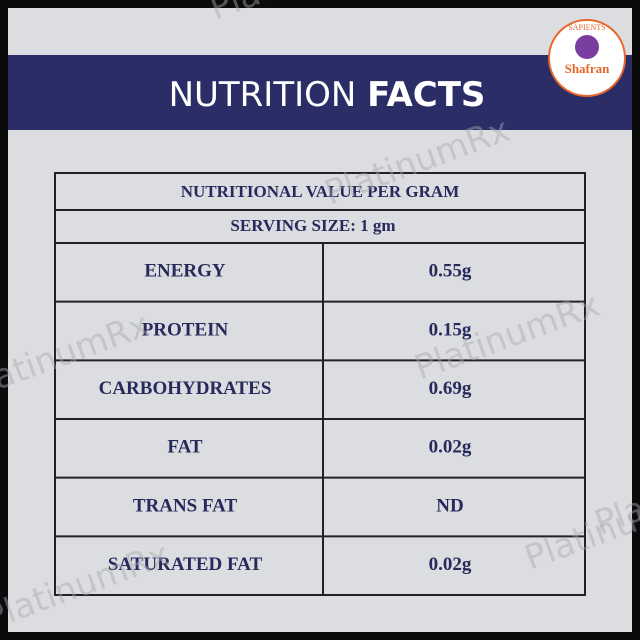 This screenshot has width=640, height=640. Describe the element at coordinates (449, 505) in the screenshot. I see `nutrient-value: ND` at that location.